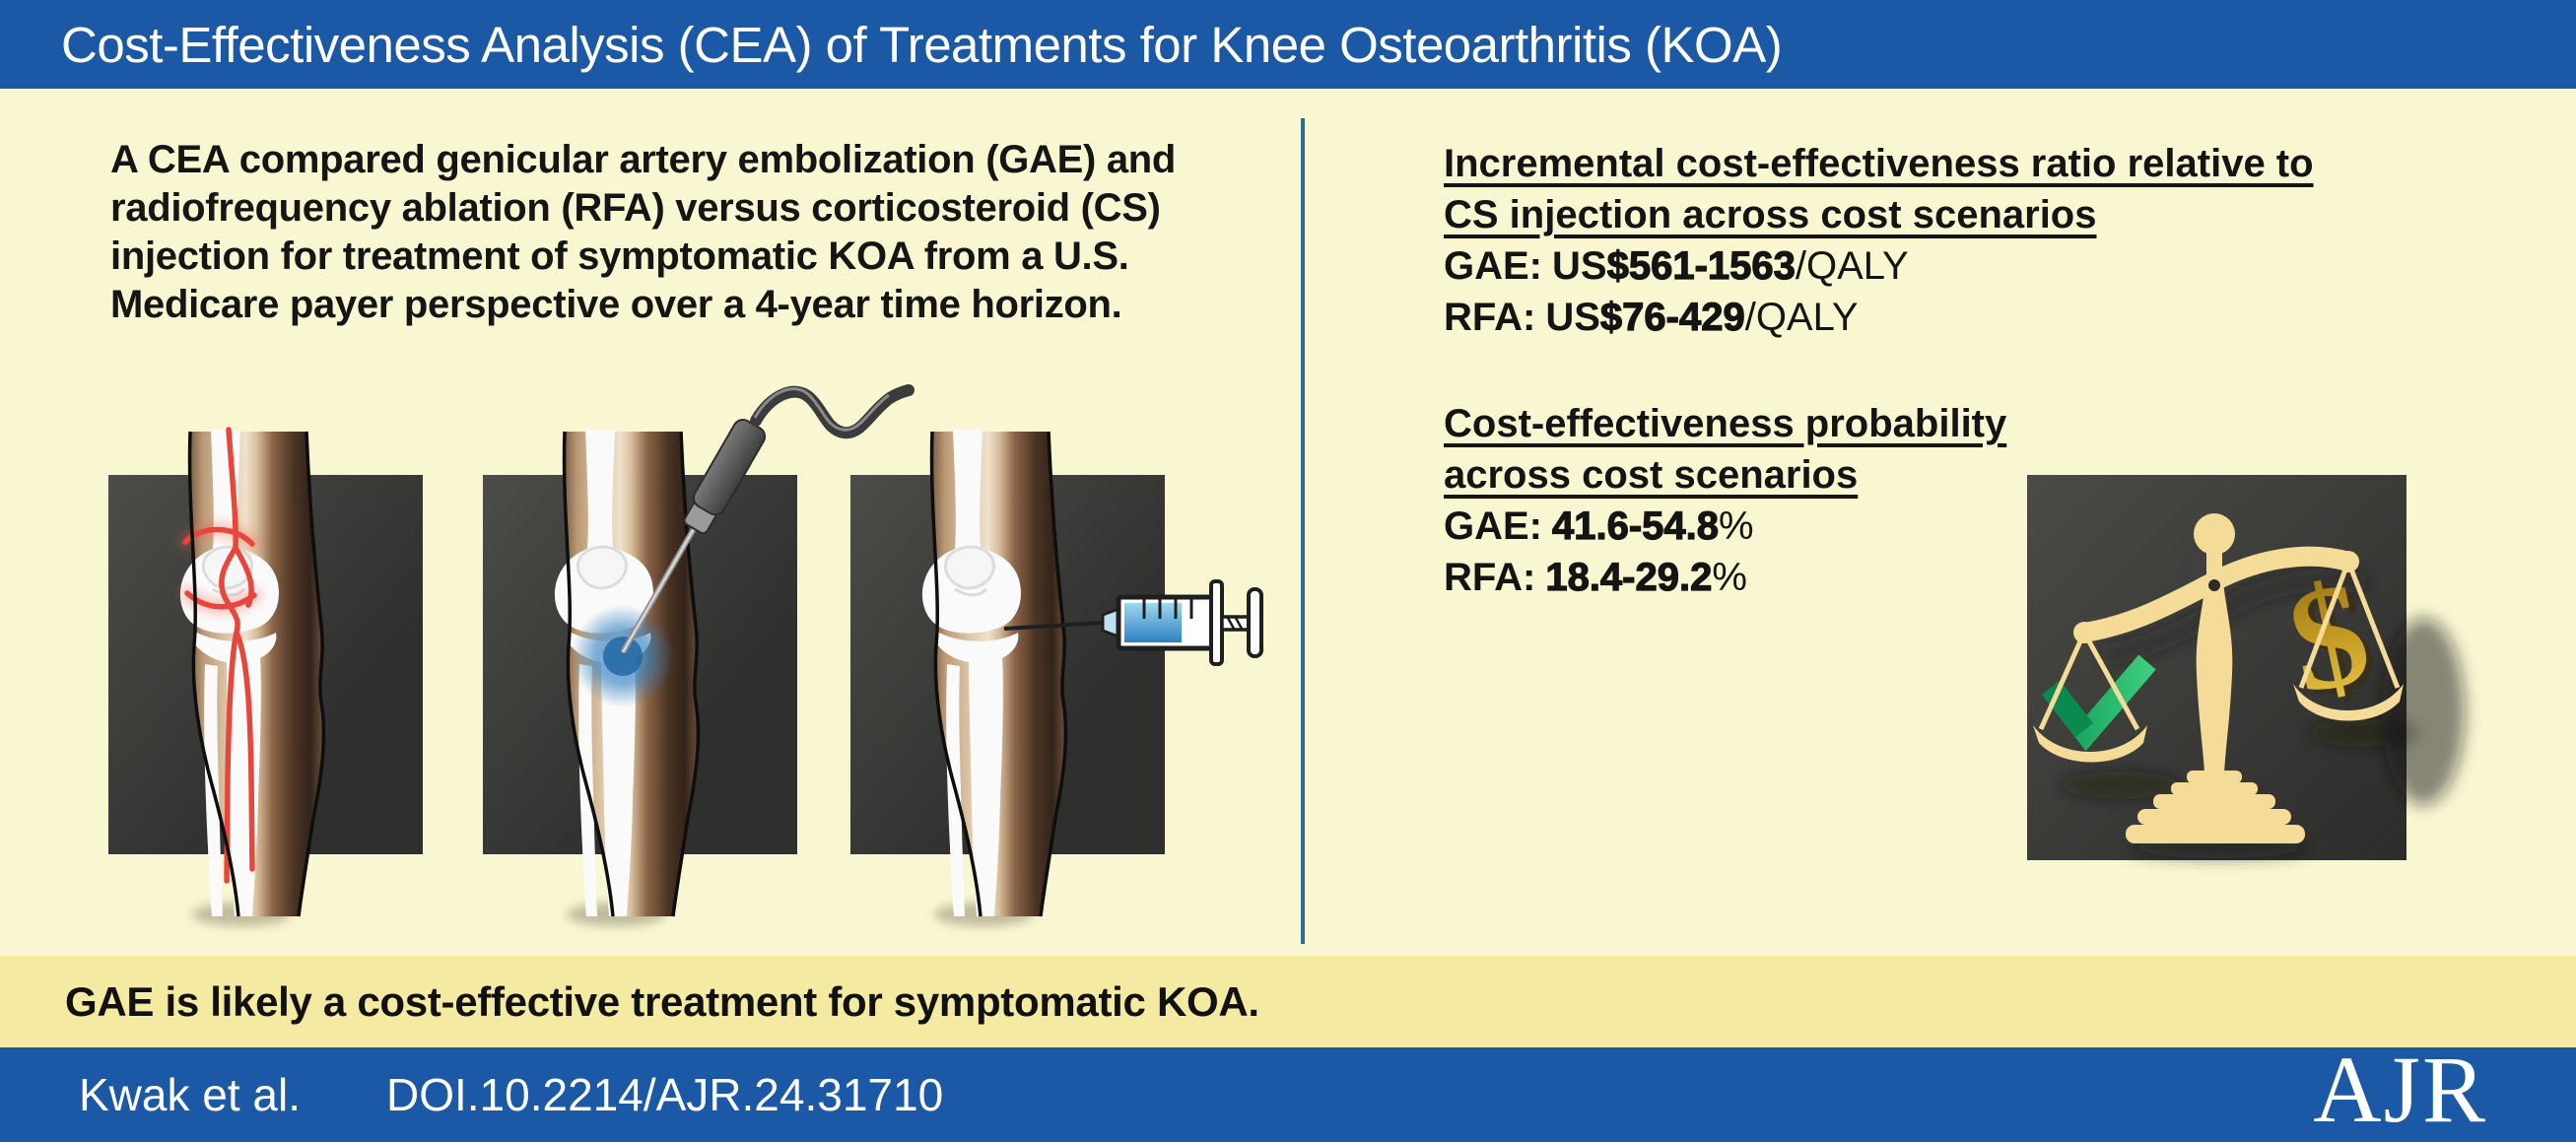  Describe the element at coordinates (1725, 424) in the screenshot. I see `probability-heading-line: Cost-effectiveness probability` at that location.